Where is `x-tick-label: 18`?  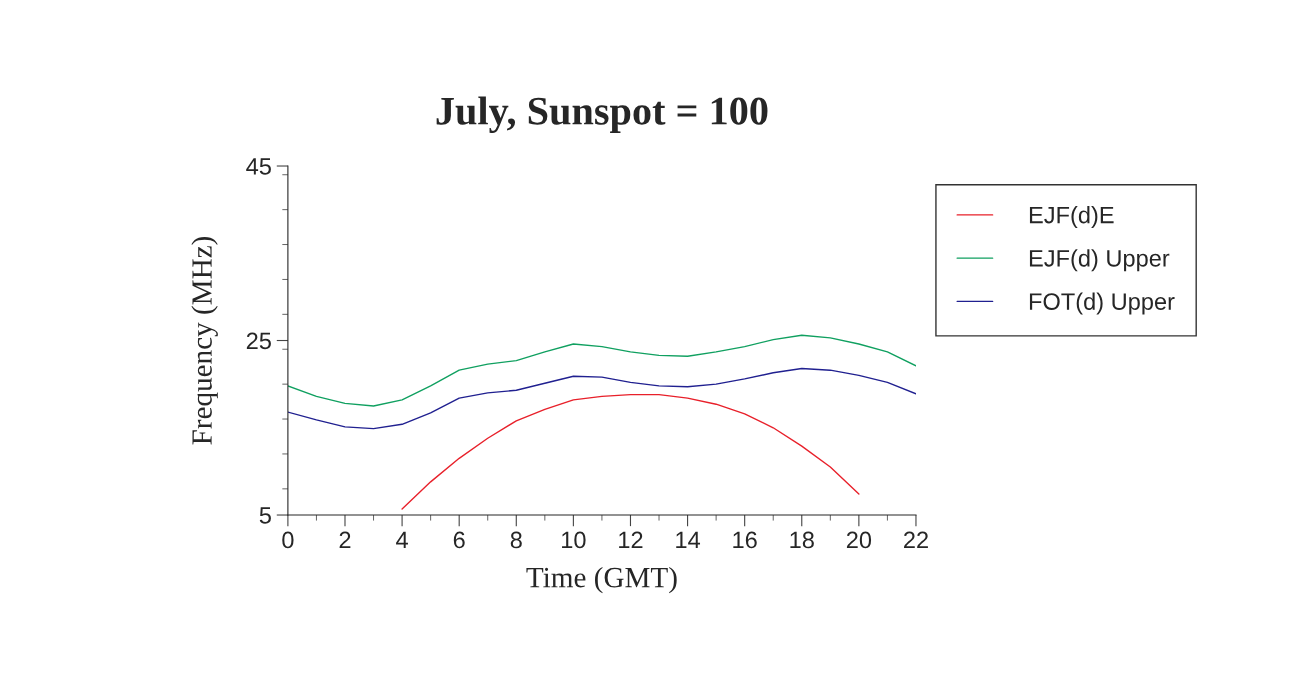 x-tick-label: 18 is located at coordinates (802, 540).